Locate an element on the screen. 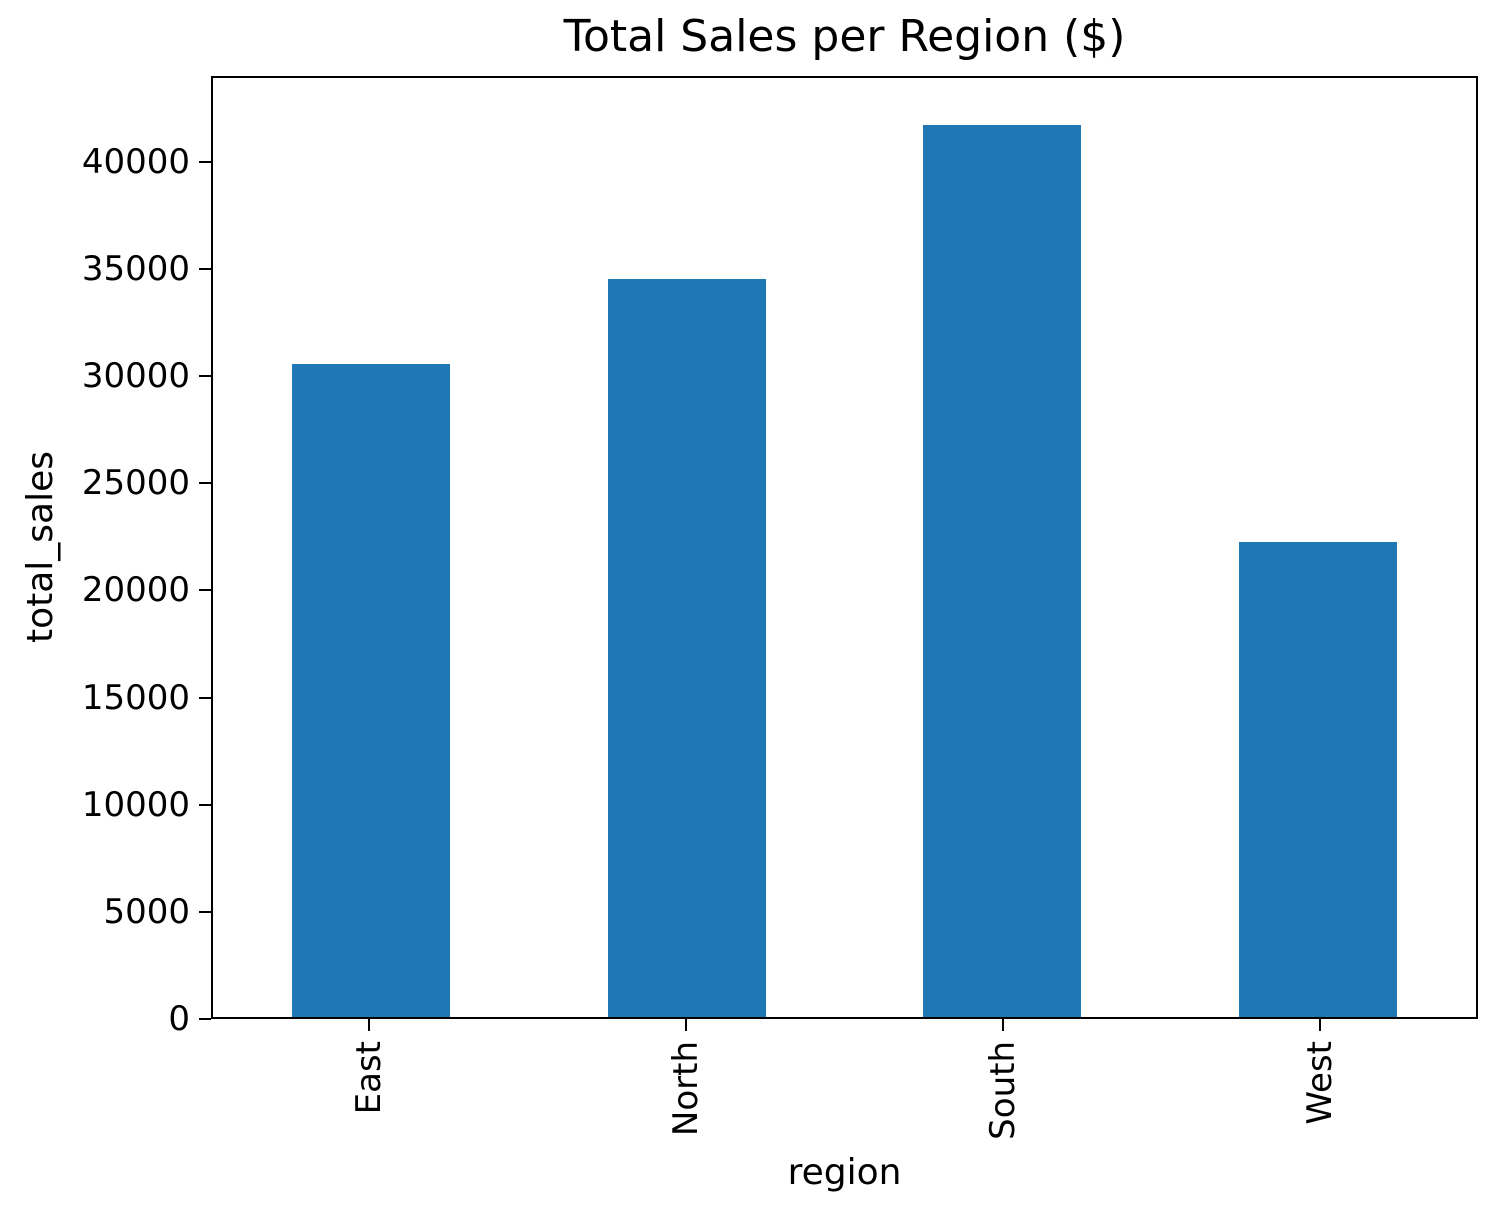 The height and width of the screenshot is (1221, 1500). x-axis-label: region is located at coordinates (844, 1172).